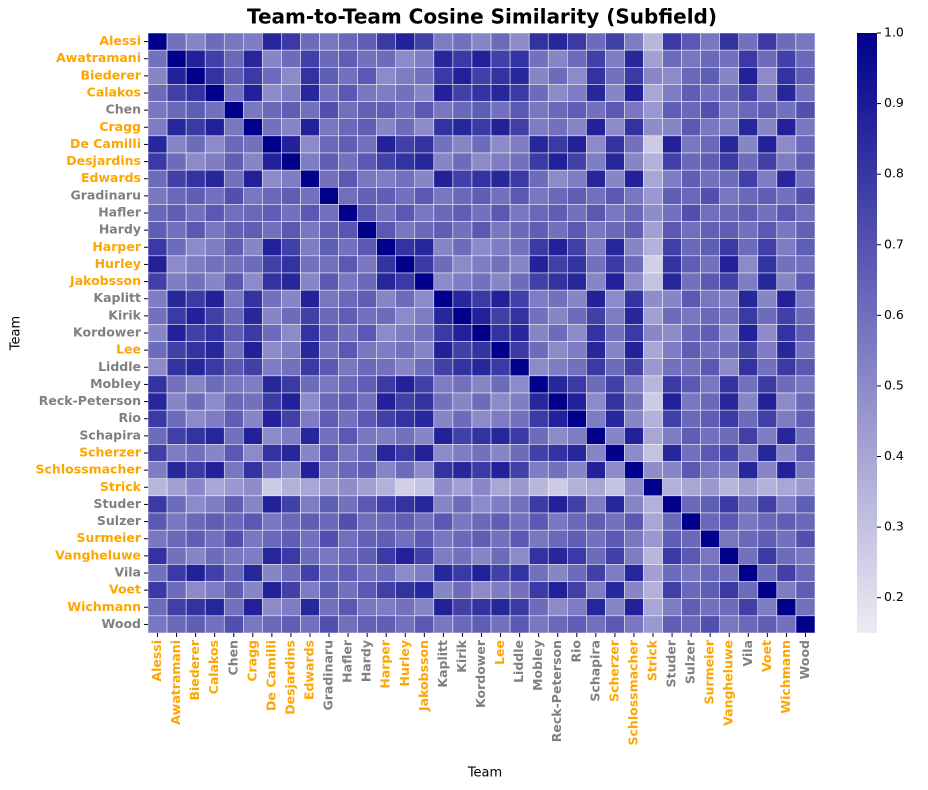 The height and width of the screenshot is (790, 928). Describe the element at coordinates (130, 417) in the screenshot. I see `y-tick-label: Rio` at that location.